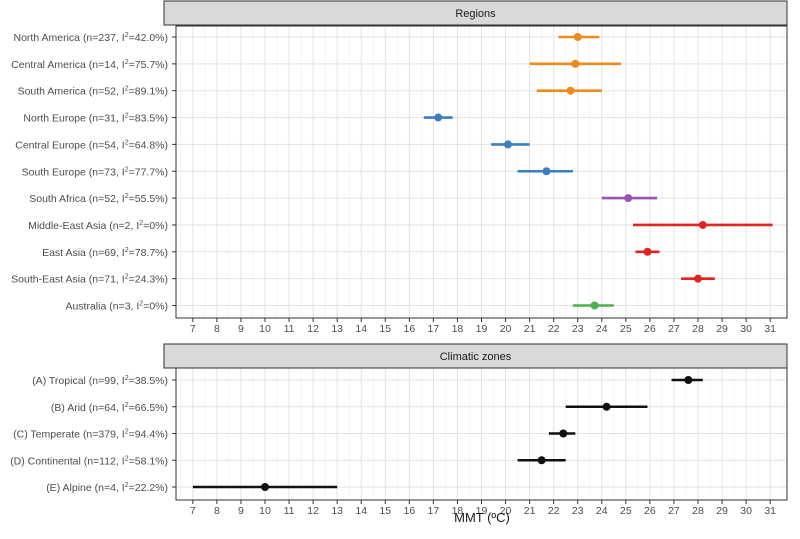  I want to click on row-label: East Asia (n=69, I2=78.7%), so click(105, 253).